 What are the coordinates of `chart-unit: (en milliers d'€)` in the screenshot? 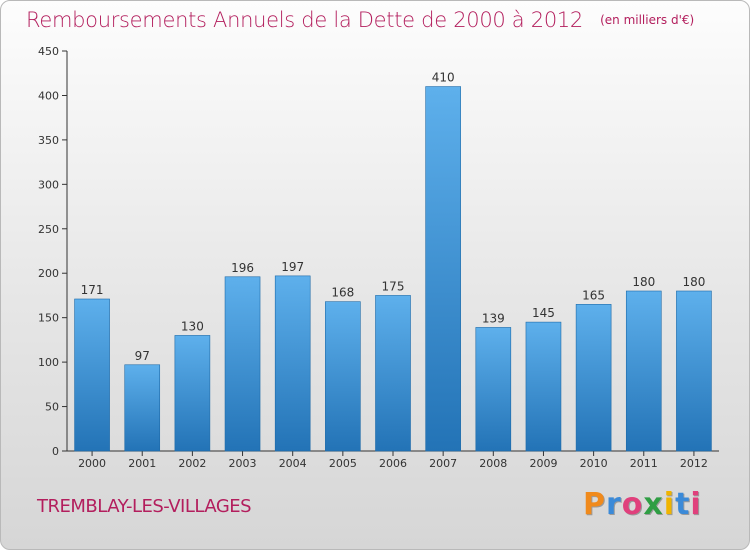 It's located at (647, 20).